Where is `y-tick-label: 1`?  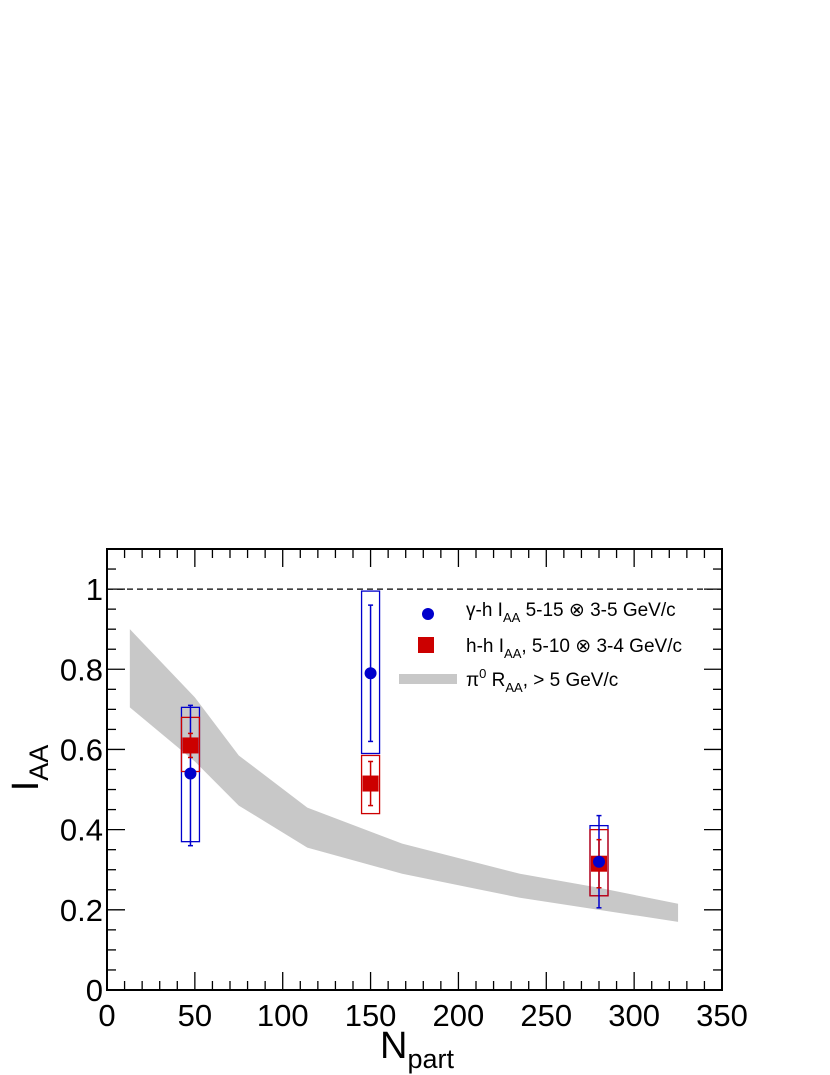 y-tick-label: 1 is located at coordinates (94, 589).